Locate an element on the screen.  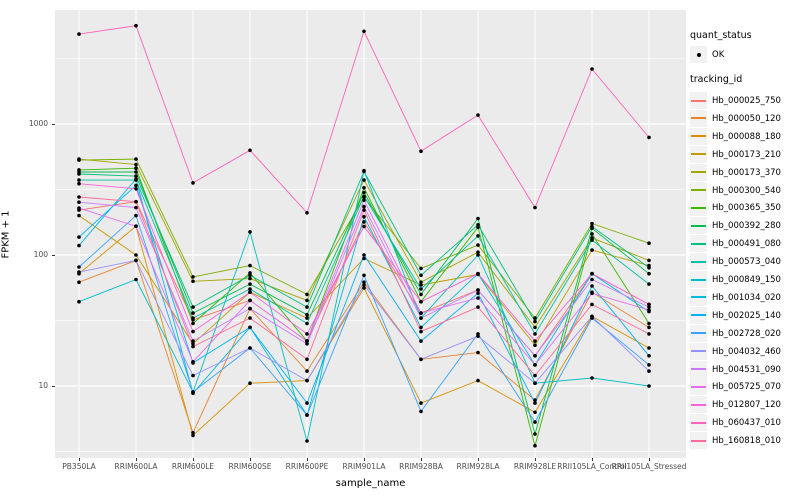
x-tick-label: RRIM600LE is located at coordinates (193, 466).